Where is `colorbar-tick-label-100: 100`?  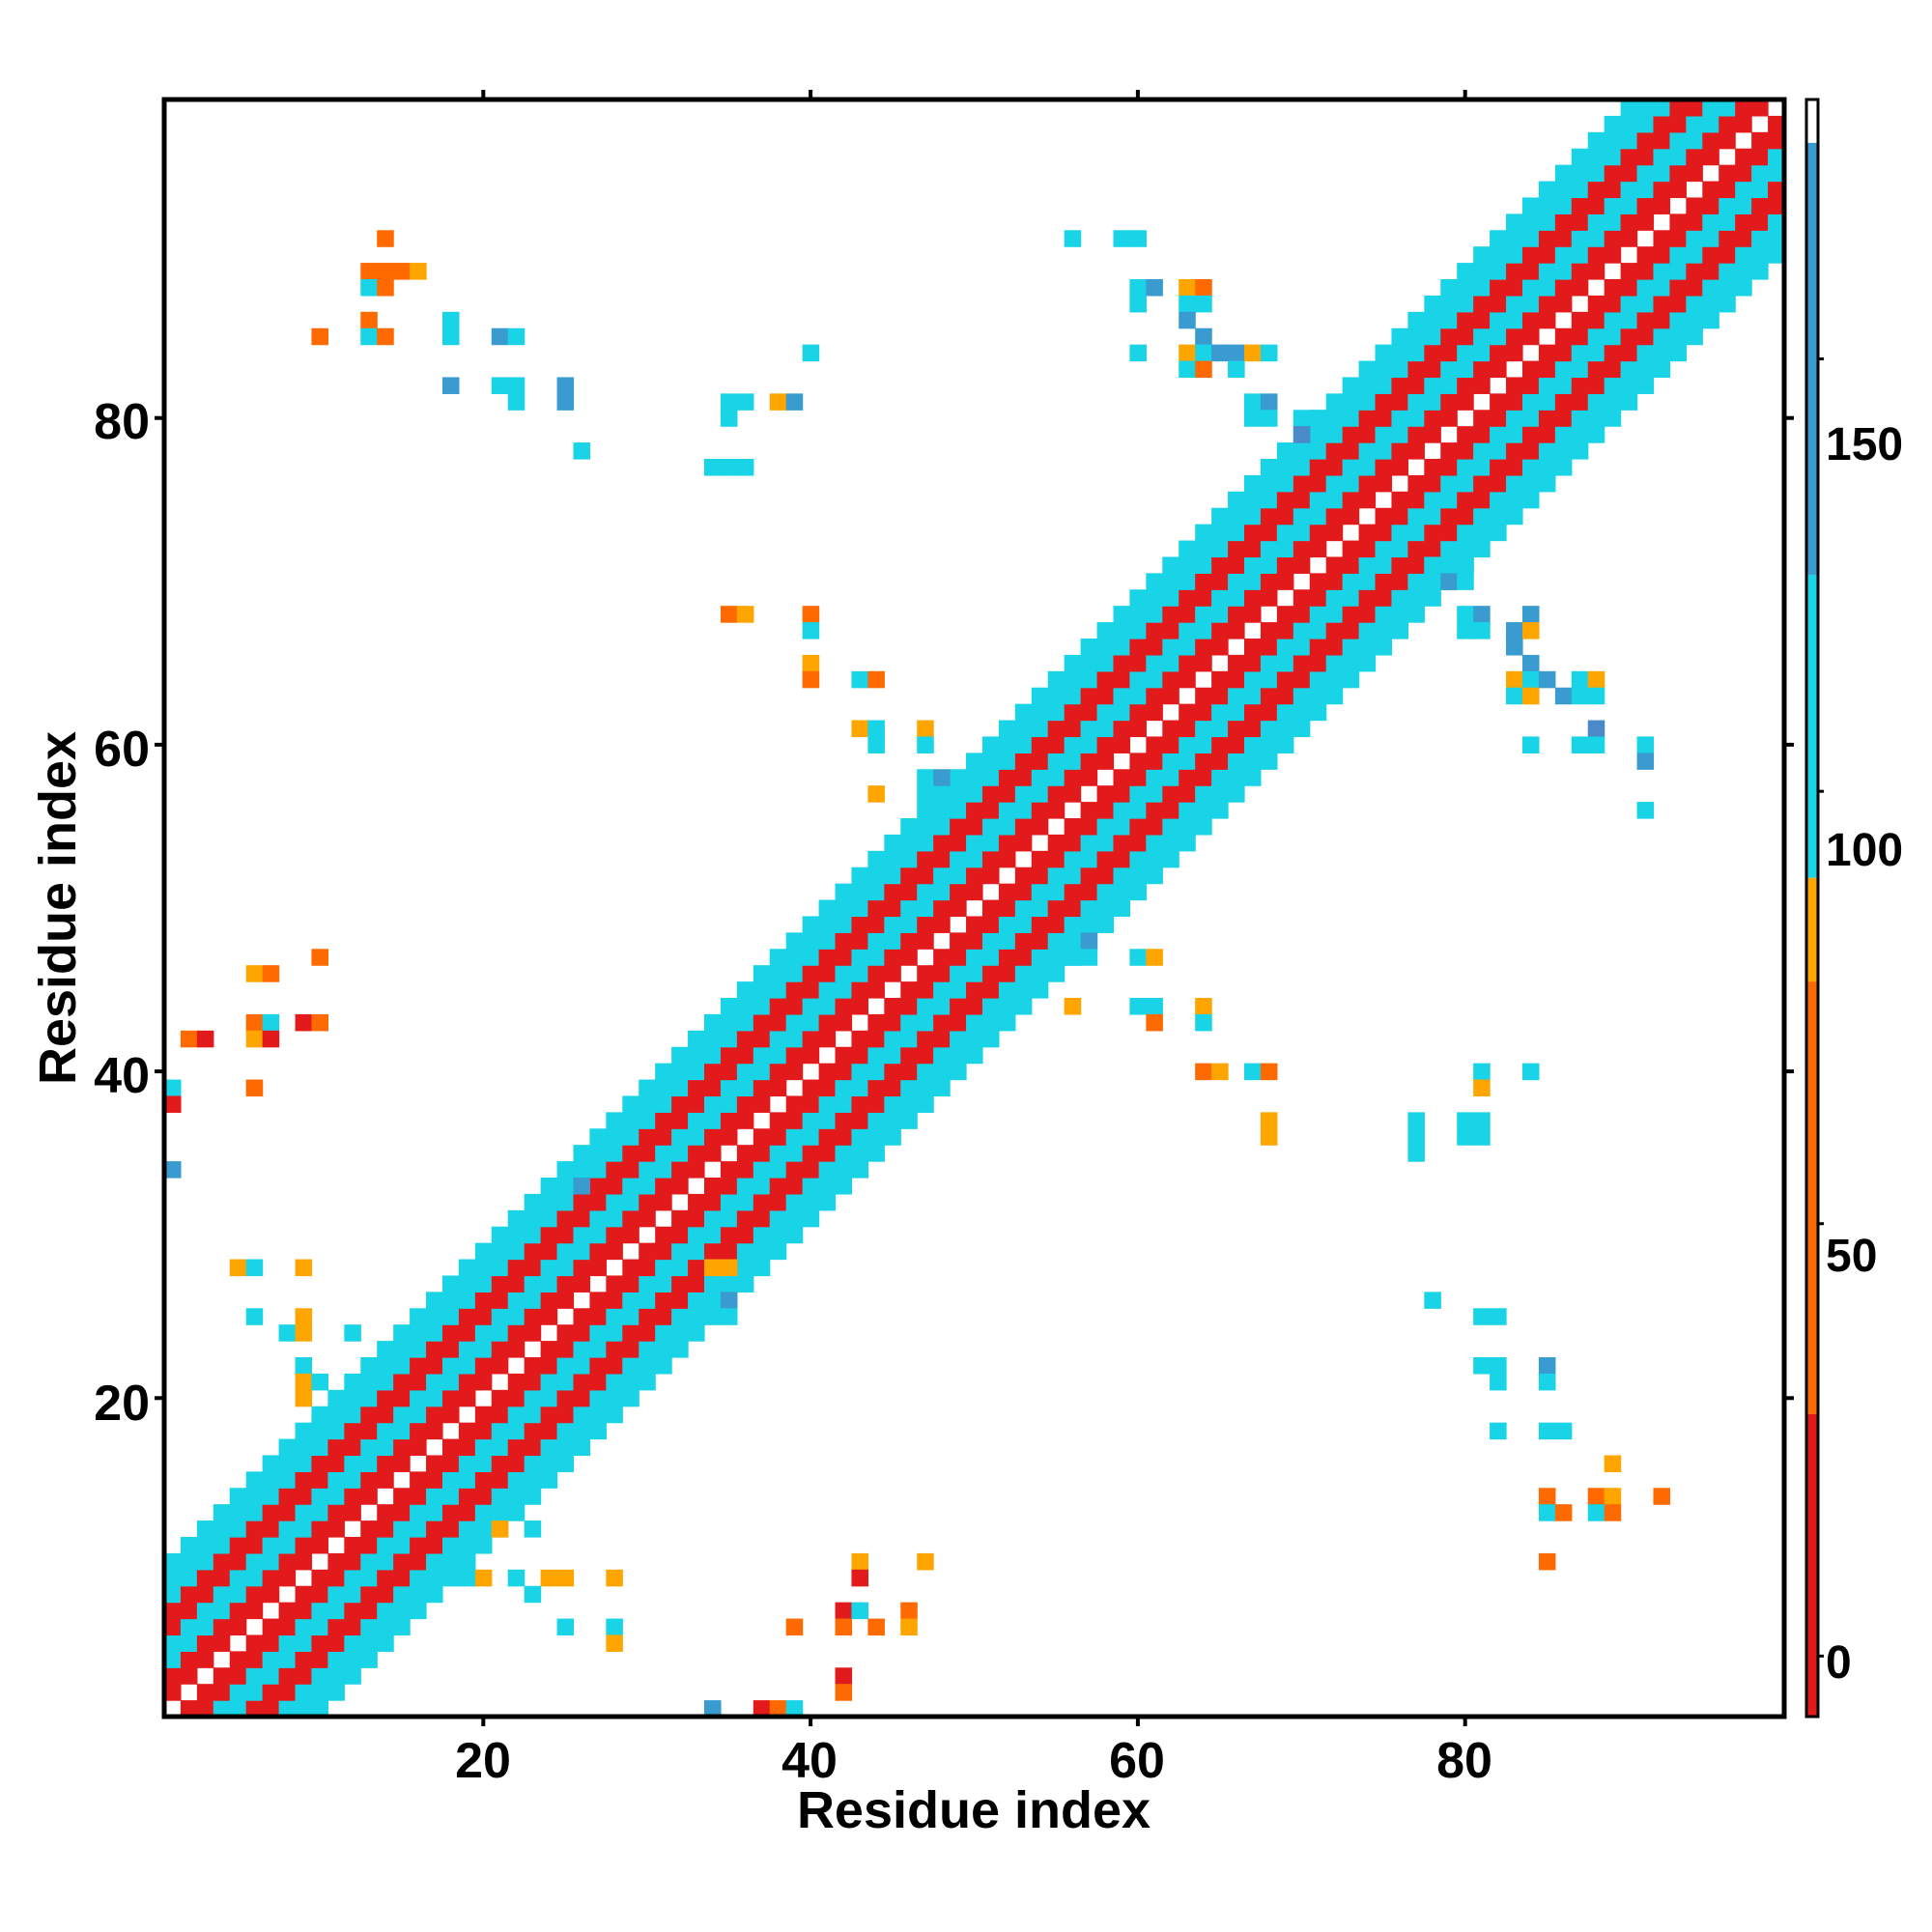 colorbar-tick-label-100: 100 is located at coordinates (1864, 850).